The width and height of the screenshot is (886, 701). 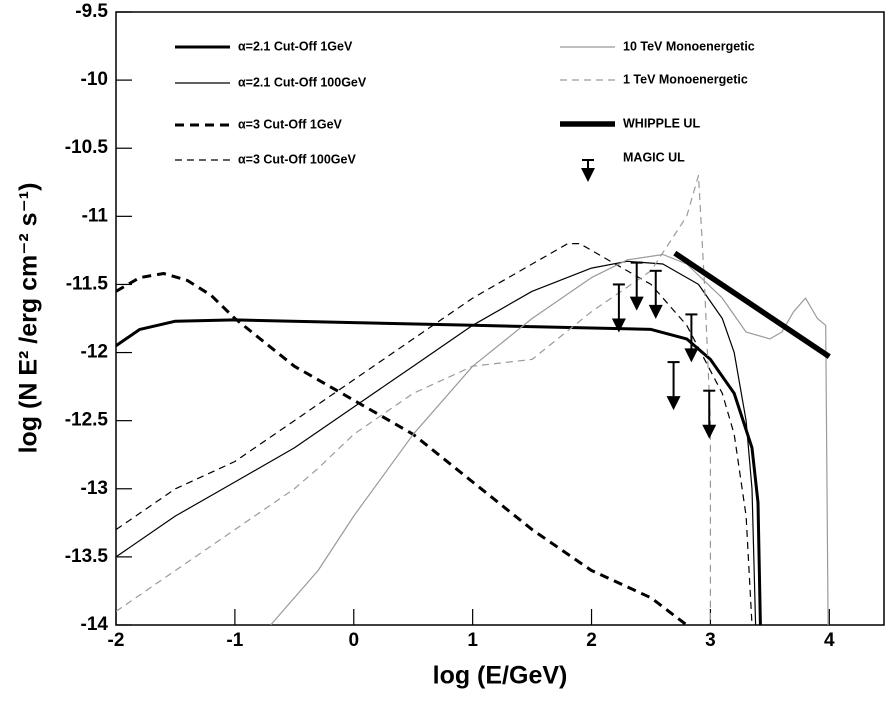 I want to click on legend-label: α=3 Cut-Off 1GeV, so click(x=290, y=124).